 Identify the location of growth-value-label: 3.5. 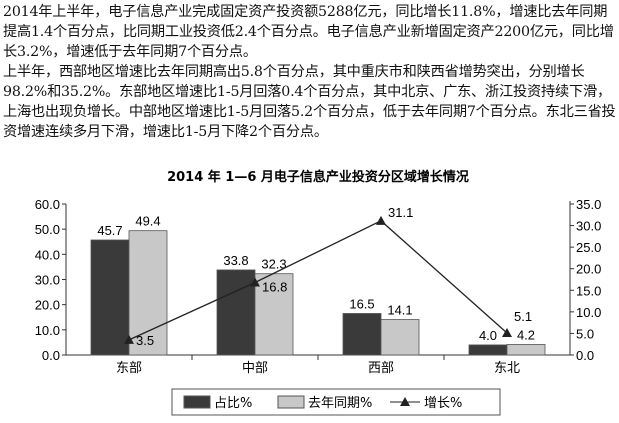
(145, 340).